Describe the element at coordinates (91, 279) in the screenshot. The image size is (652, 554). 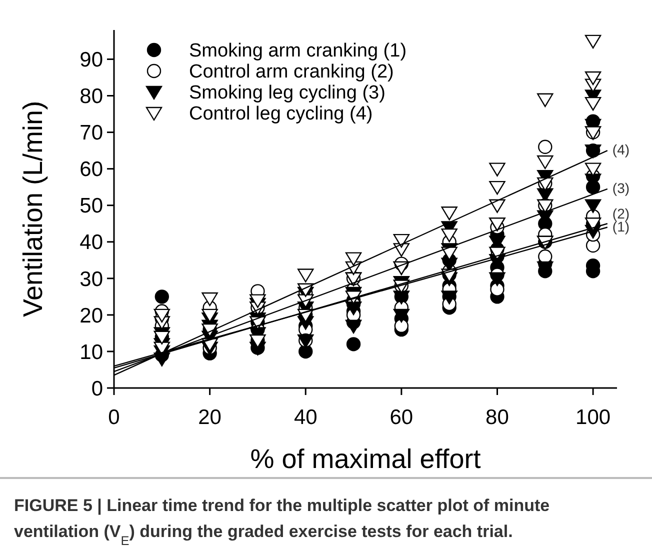
I see `y-tick-label: 30` at that location.